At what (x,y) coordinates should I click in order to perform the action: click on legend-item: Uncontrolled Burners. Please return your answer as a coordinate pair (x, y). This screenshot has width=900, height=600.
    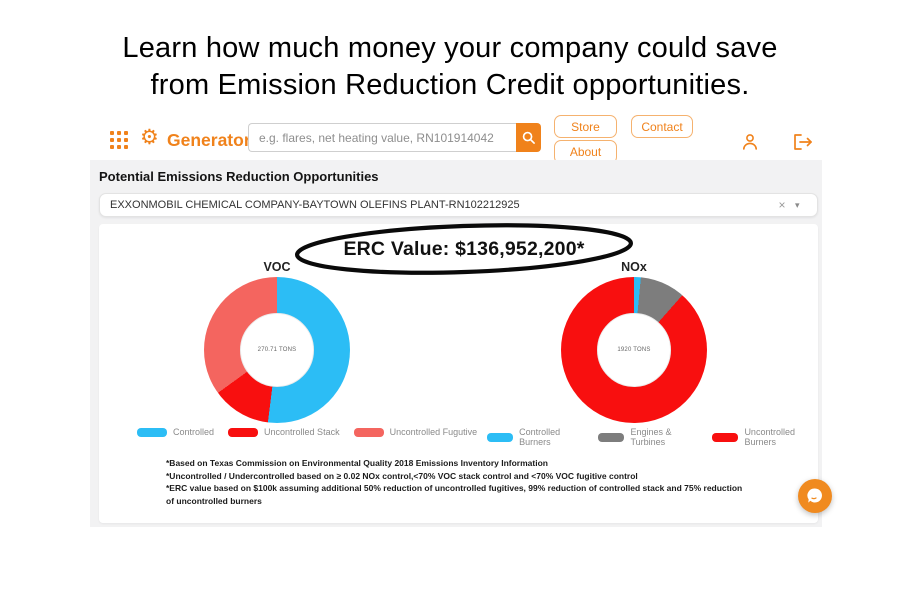
    Looking at the image, I should click on (765, 437).